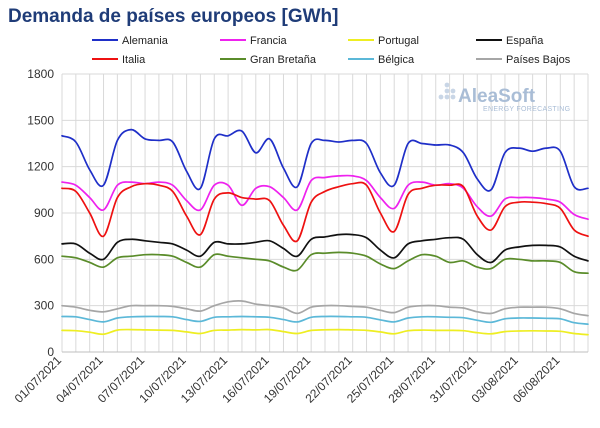 The image size is (600, 428). I want to click on legend-item-gran-bretana: Gran Bretaña, so click(268, 60).